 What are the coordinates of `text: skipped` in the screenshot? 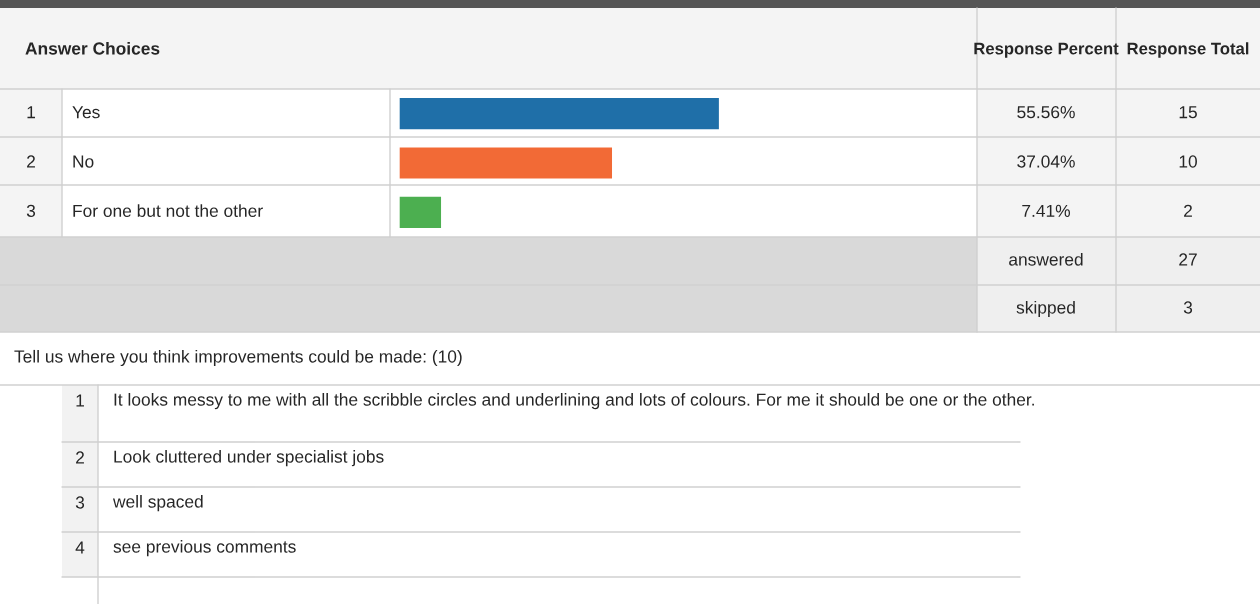 It's located at (1045, 309).